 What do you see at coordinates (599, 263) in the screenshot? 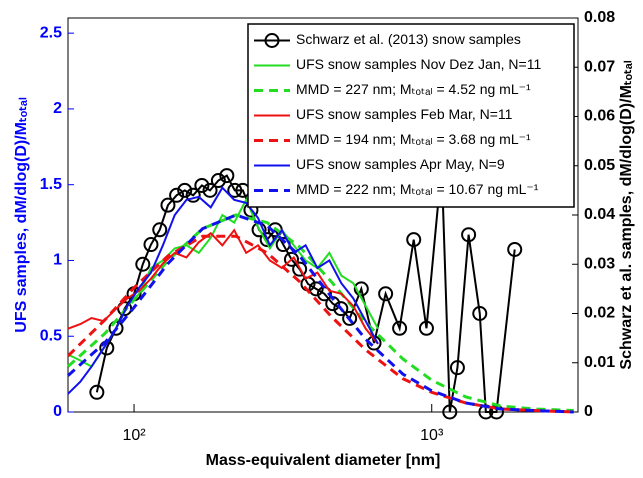
I see `y2-tick-label: 0.03` at bounding box center [599, 263].